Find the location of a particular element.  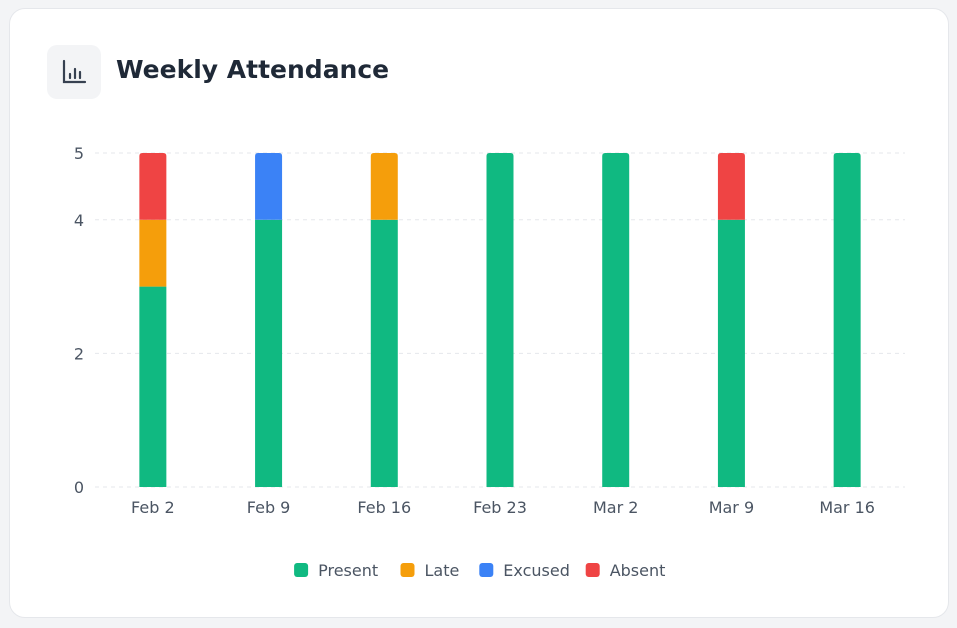

y-tick-label: 2 is located at coordinates (79, 353).